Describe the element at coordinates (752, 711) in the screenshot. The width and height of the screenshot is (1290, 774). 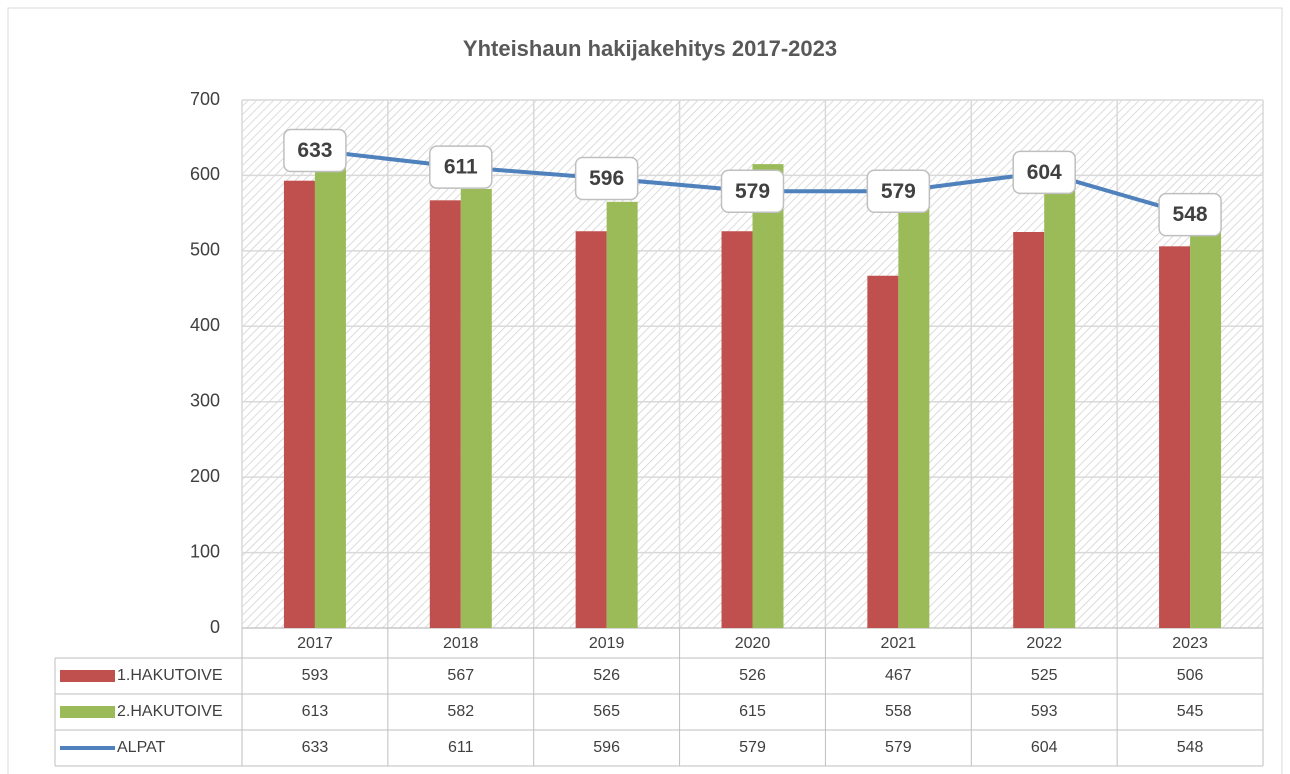
I see `table-value: 615` at that location.